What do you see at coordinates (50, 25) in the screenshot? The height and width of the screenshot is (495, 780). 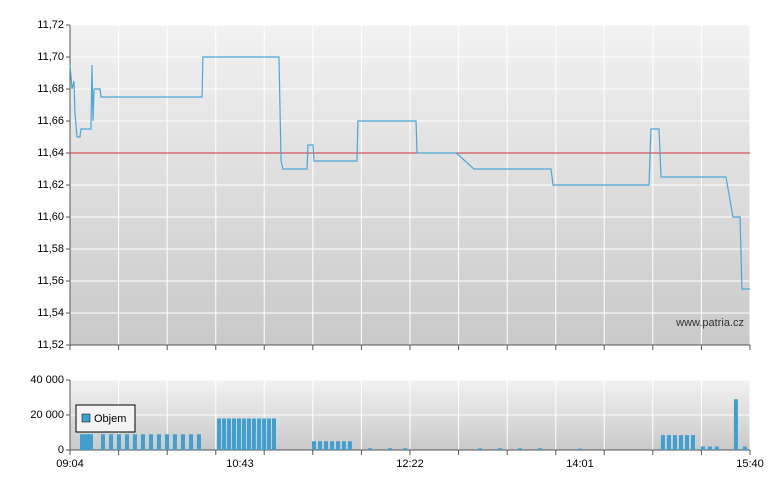 I see `y-tick-label: 11,72` at bounding box center [50, 25].